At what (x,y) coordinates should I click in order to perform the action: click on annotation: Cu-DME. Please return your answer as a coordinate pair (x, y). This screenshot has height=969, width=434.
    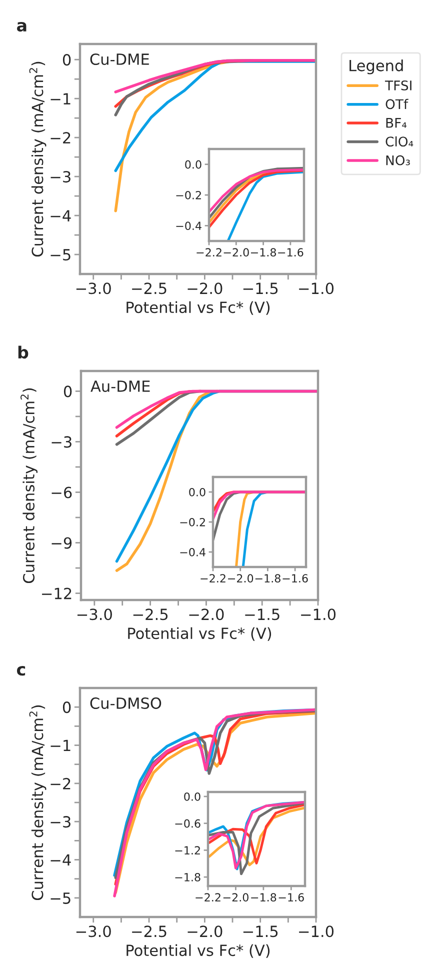
    Looking at the image, I should click on (119, 59).